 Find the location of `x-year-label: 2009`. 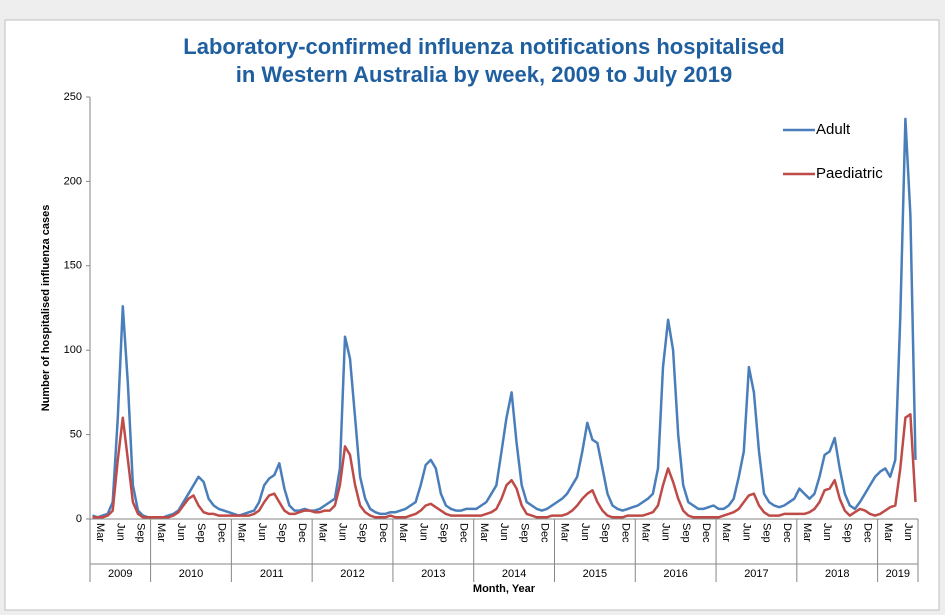

x-year-label: 2009 is located at coordinates (120, 574).